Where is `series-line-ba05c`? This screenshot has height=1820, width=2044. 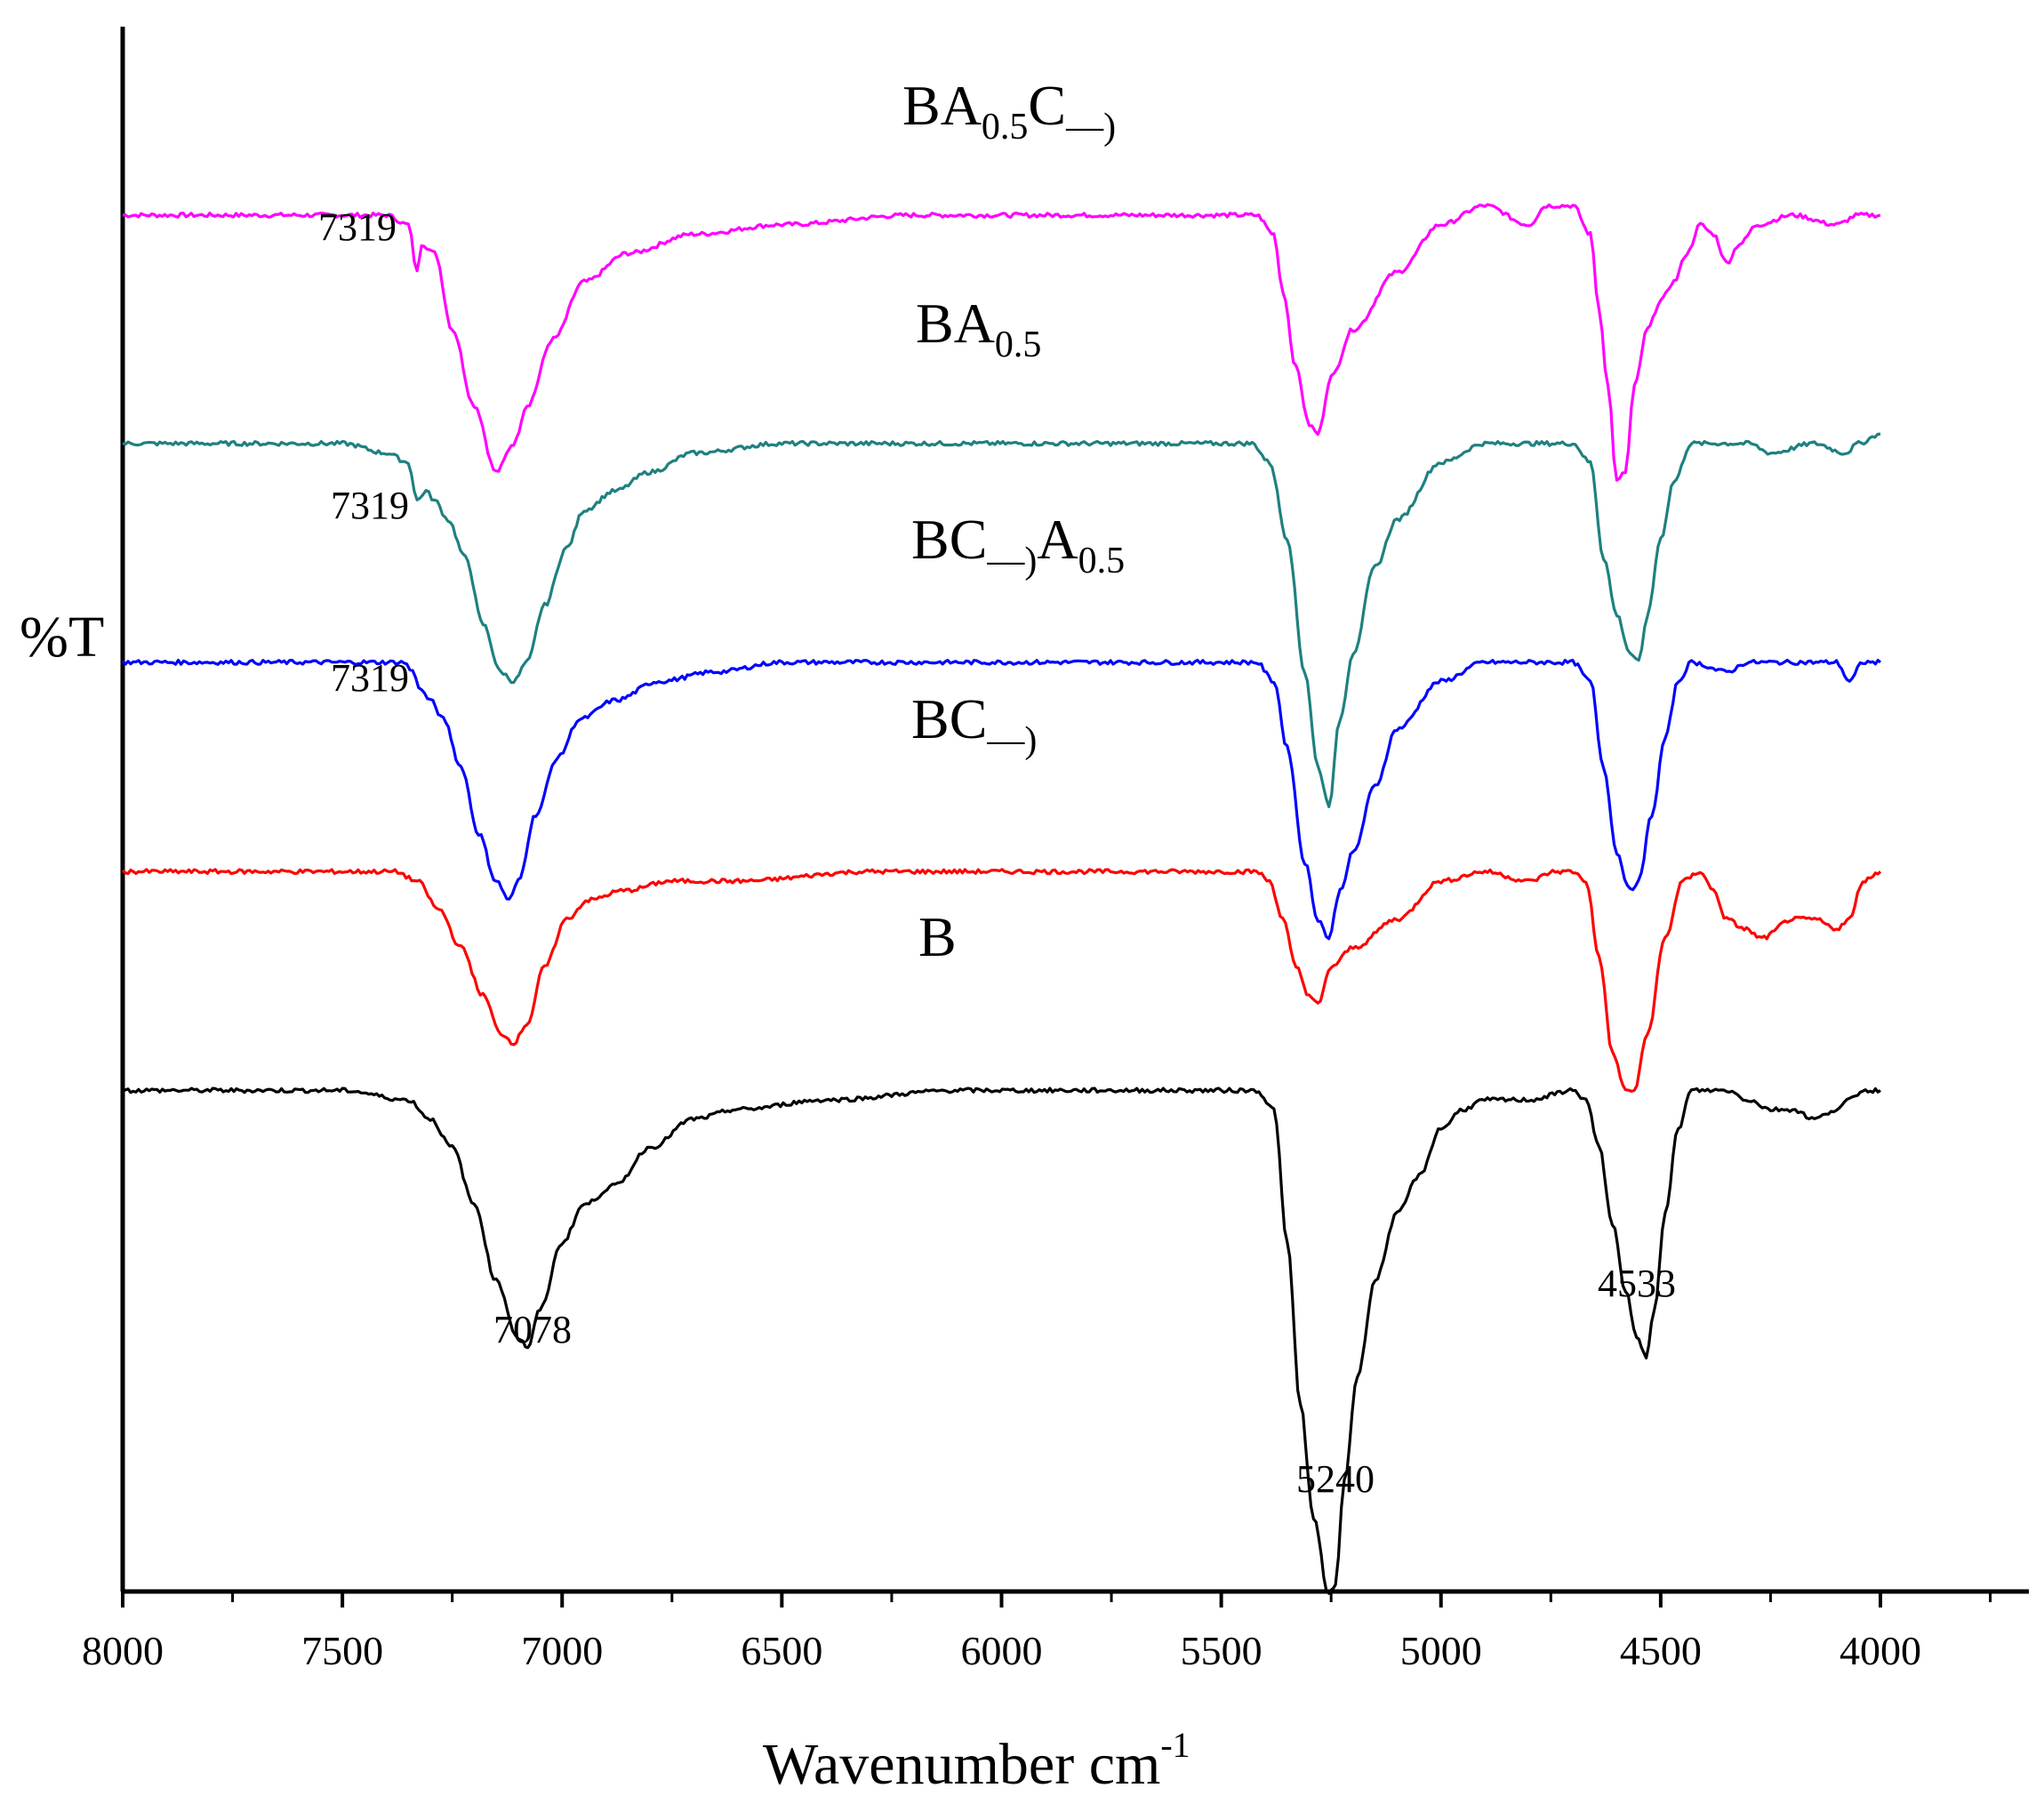 series-line-ba05c is located at coordinates (1001, 342).